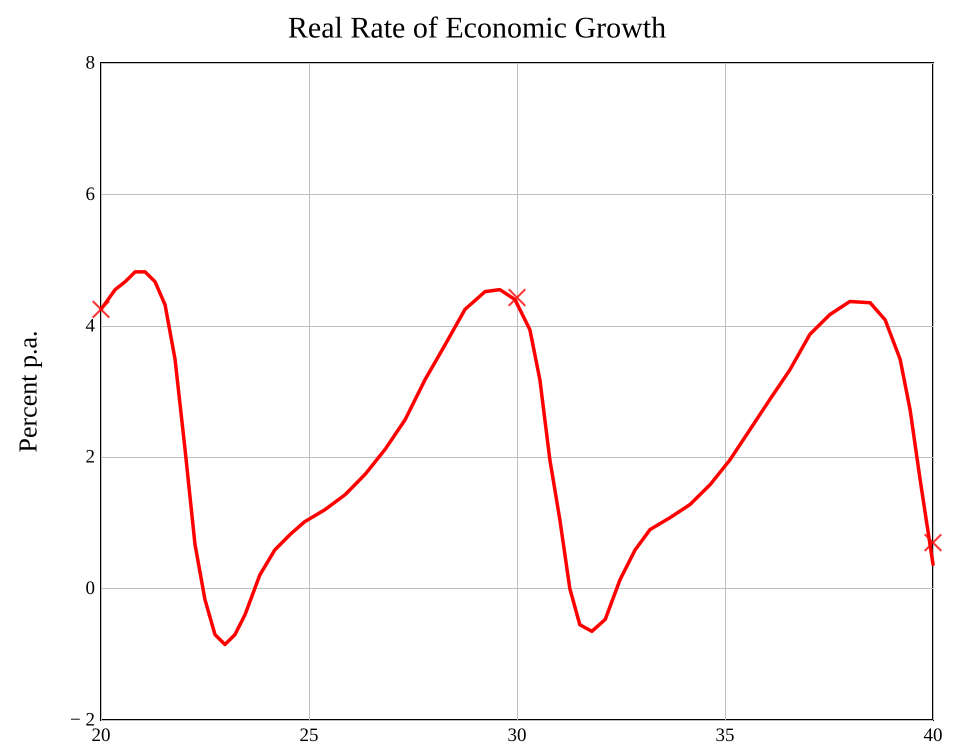 This screenshot has height=756, width=954. Describe the element at coordinates (90, 457) in the screenshot. I see `y-tick-label: 2` at that location.